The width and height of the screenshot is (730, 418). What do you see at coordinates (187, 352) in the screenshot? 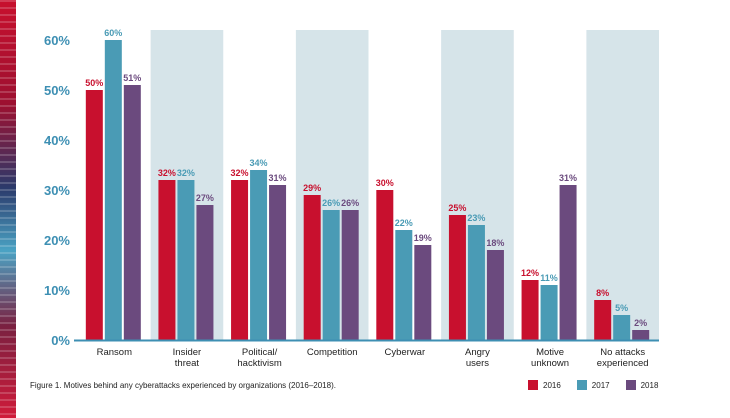
I see `x-tick-label: Insider` at bounding box center [187, 352].